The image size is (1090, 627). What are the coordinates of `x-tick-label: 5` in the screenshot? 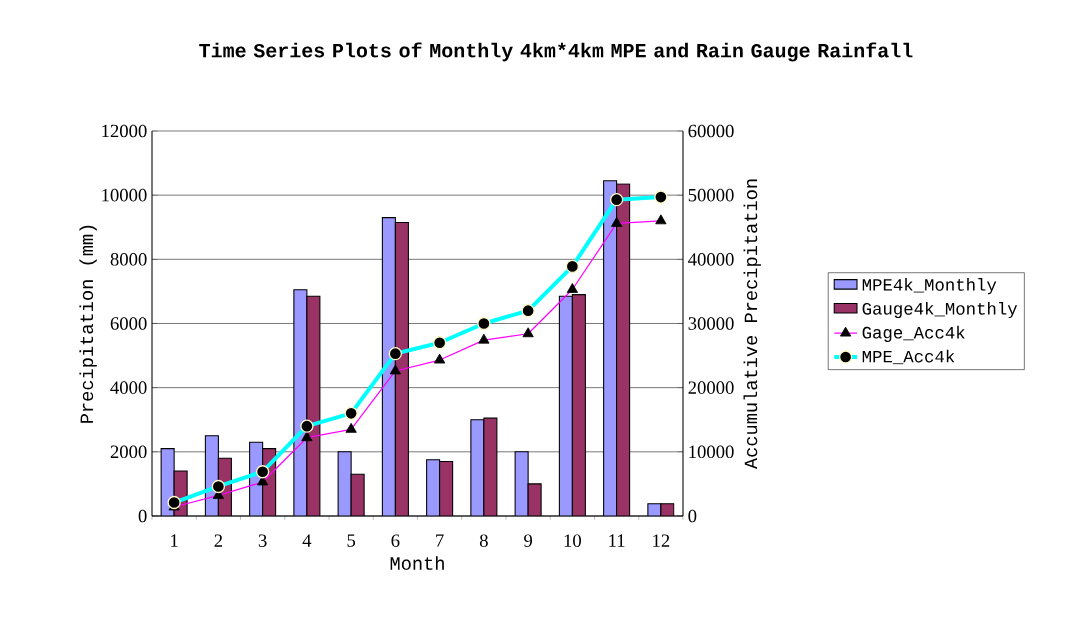 It's located at (351, 540).